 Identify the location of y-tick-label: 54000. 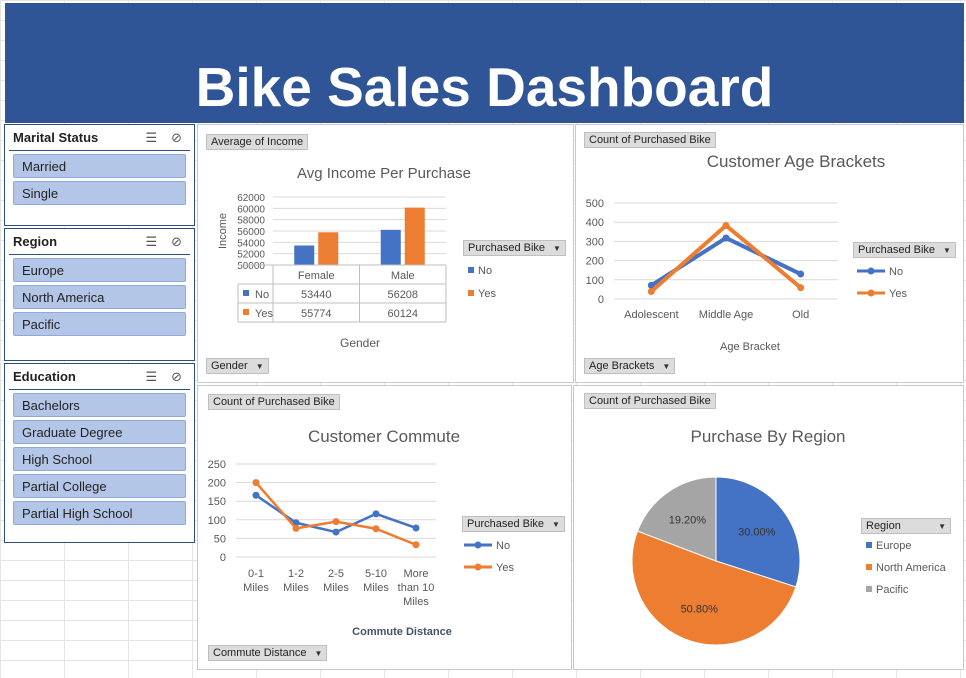
(251, 243).